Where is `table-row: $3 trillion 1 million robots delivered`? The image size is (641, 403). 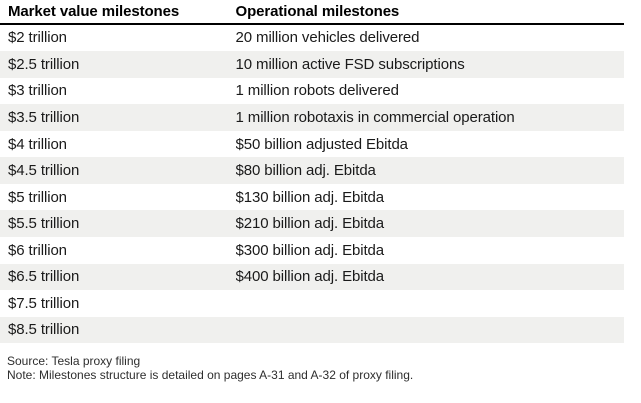 table-row: $3 trillion 1 million robots delivered is located at coordinates (312, 91).